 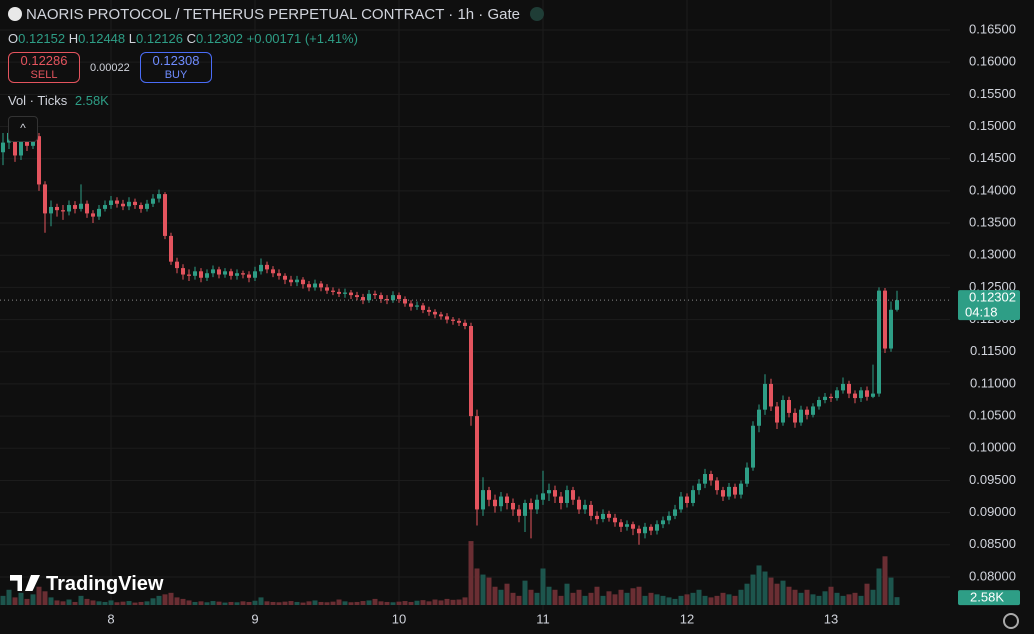 What do you see at coordinates (110, 68) in the screenshot?
I see `spread: 0.00022` at bounding box center [110, 68].